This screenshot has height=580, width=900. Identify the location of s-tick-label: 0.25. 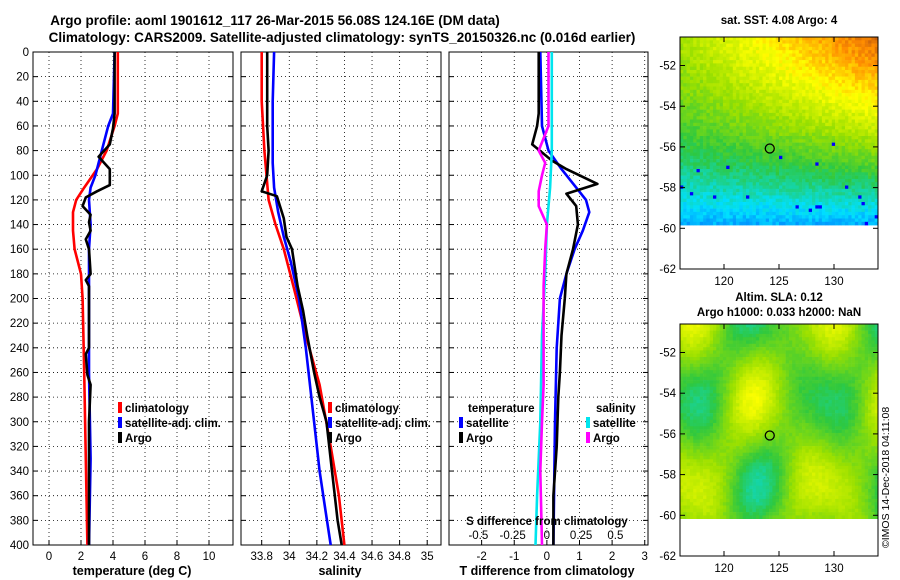
(581, 536).